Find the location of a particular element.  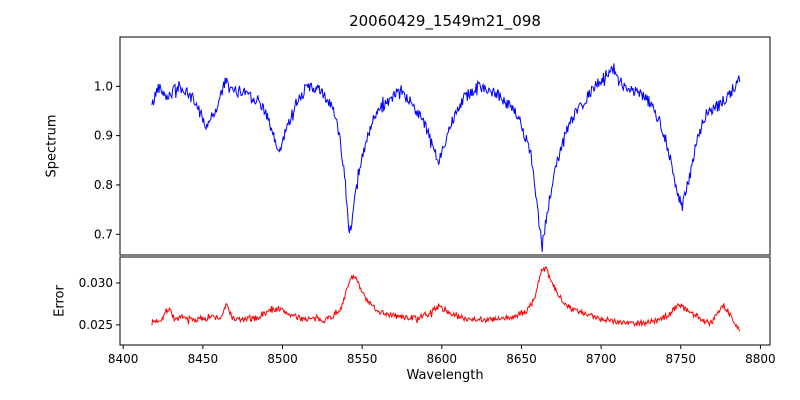

x-tick-label: 8750 is located at coordinates (681, 359).